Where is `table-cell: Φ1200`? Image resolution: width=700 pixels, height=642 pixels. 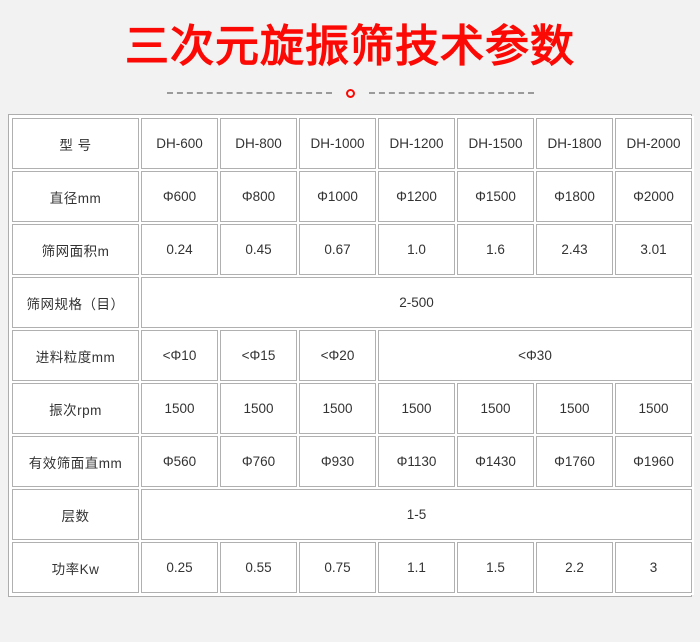
table-cell: Φ1200 is located at coordinates (416, 196).